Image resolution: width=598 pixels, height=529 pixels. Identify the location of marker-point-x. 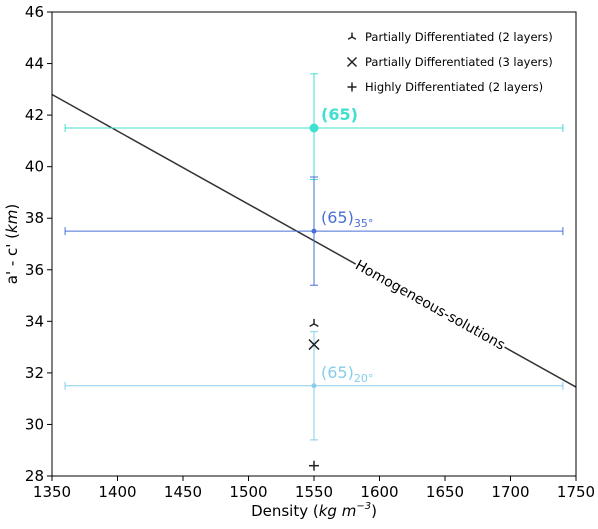
(314, 345).